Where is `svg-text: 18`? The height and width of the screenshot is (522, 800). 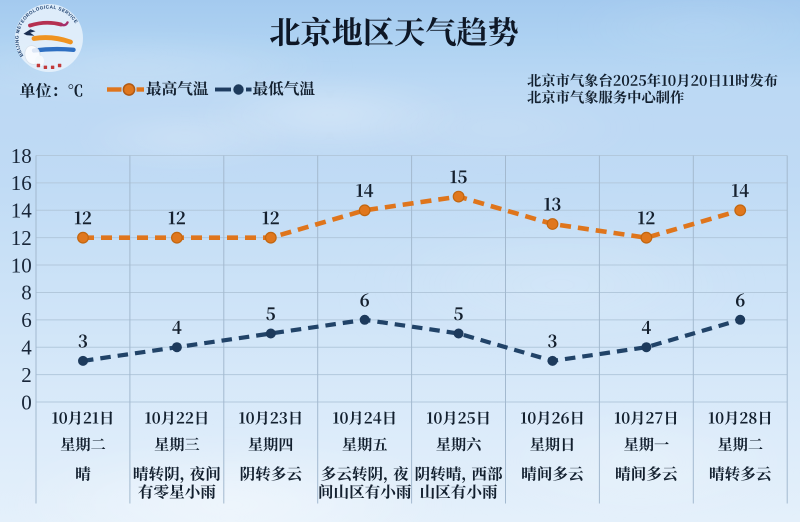 svg-text: 18 is located at coordinates (21, 156).